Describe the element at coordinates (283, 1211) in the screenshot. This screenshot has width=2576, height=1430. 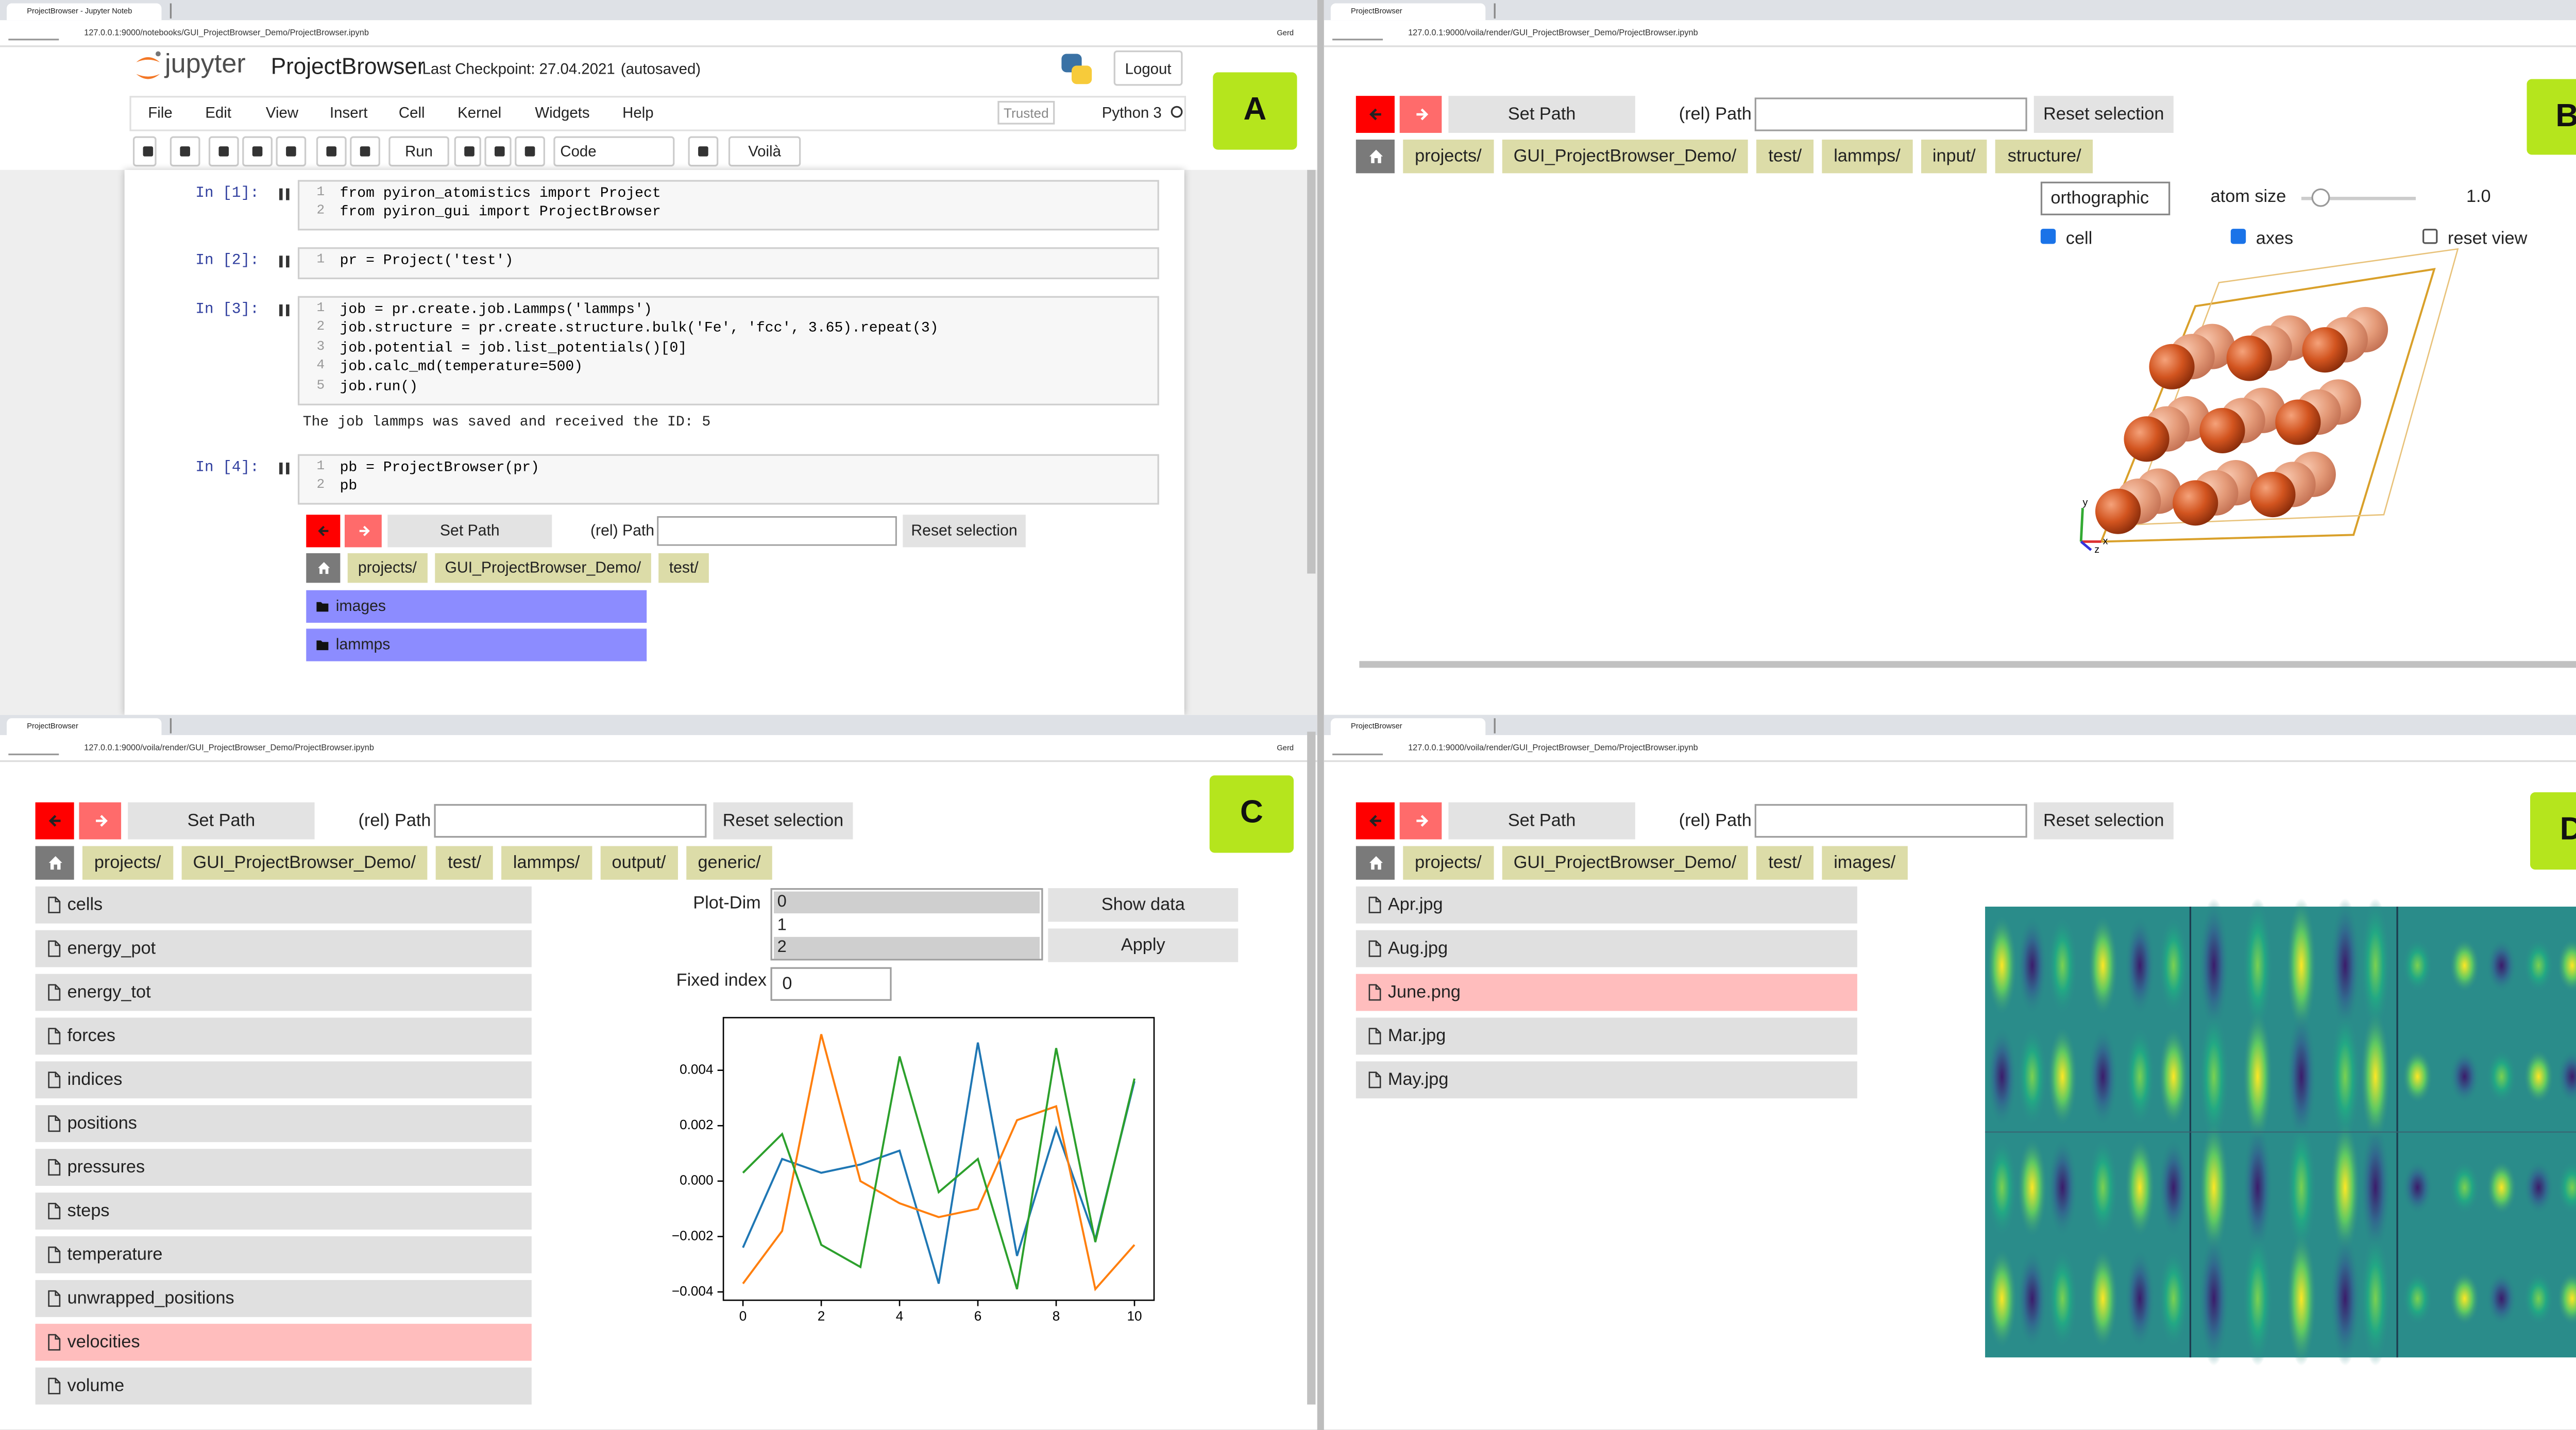
I see `file-item: steps` at that location.